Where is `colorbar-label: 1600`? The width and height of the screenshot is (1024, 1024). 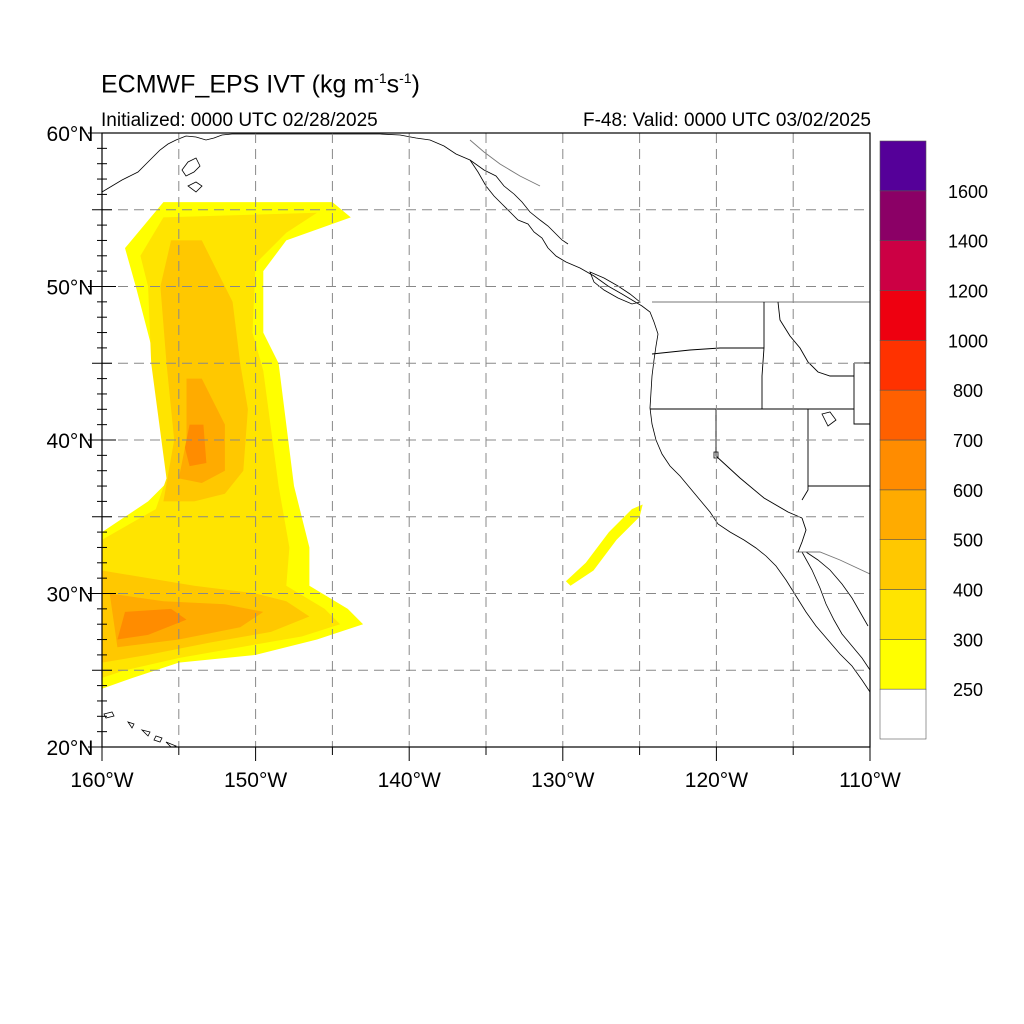
colorbar-label: 1600 is located at coordinates (968, 192).